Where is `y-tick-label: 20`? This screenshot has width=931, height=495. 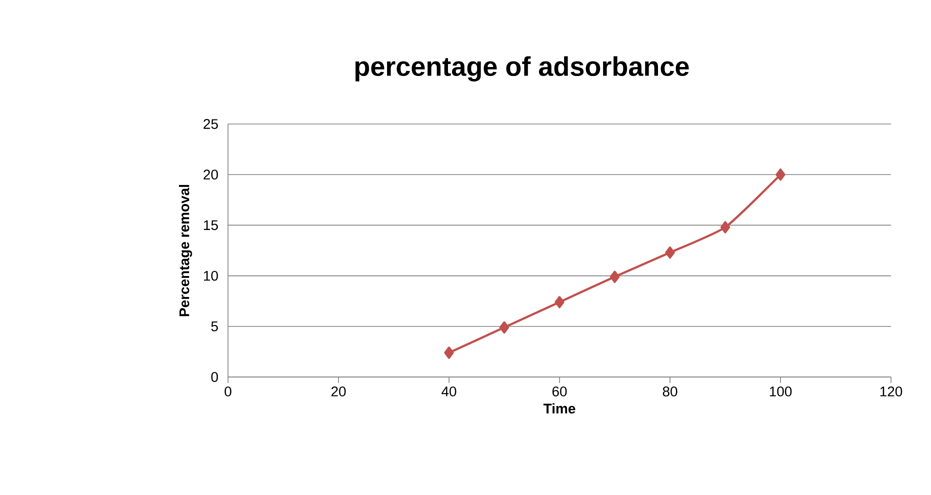 y-tick-label: 20 is located at coordinates (211, 175).